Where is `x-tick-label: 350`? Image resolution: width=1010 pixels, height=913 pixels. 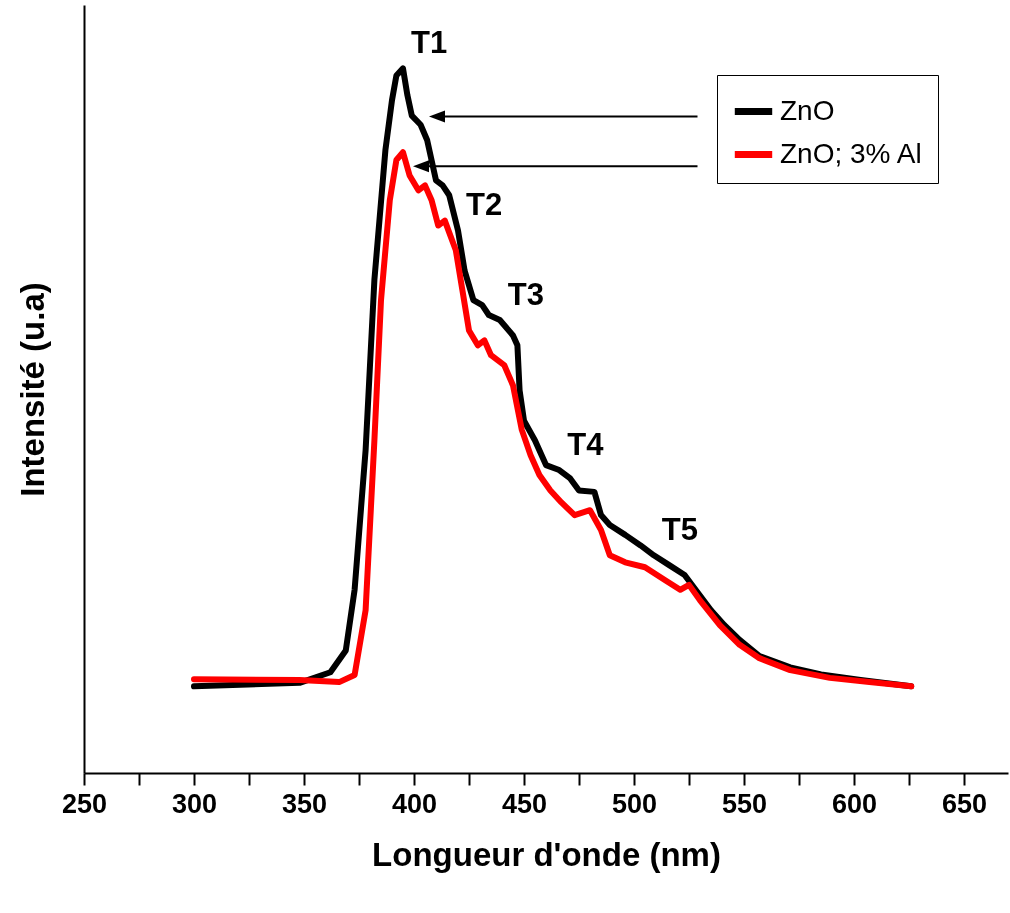
x-tick-label: 350 is located at coordinates (304, 803).